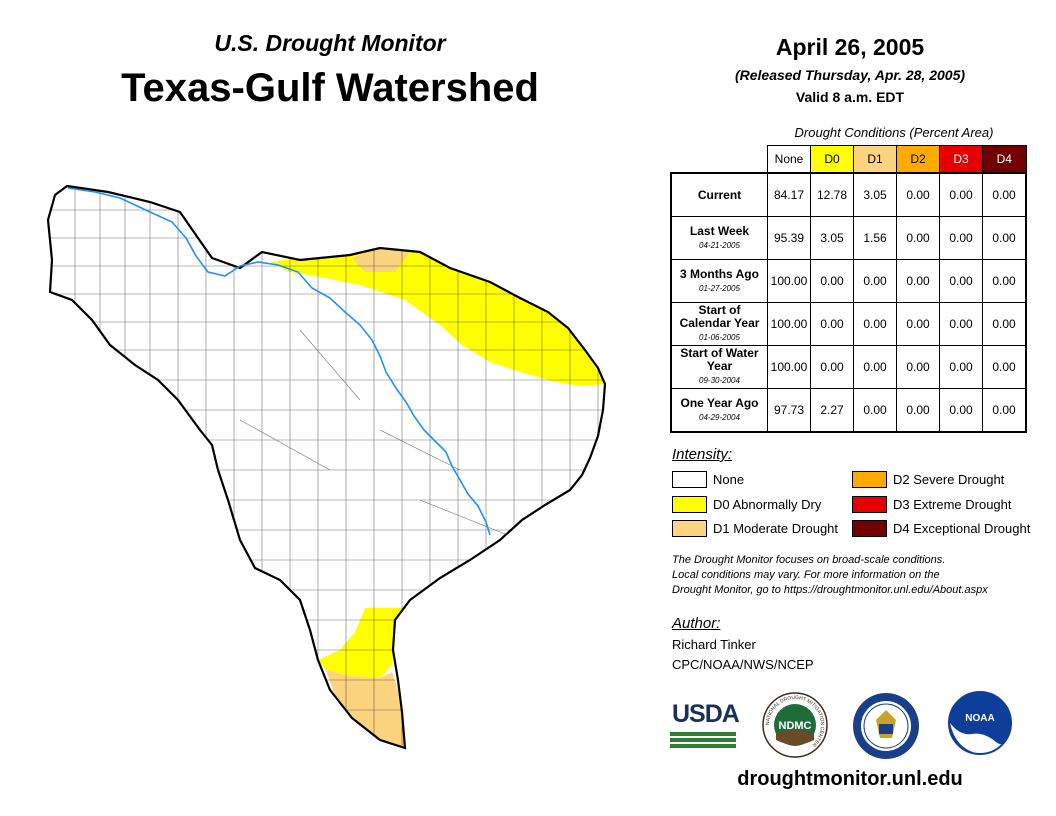 The image size is (1056, 816). What do you see at coordinates (719, 273) in the screenshot?
I see `row-label-text: 3 Months Ago` at bounding box center [719, 273].